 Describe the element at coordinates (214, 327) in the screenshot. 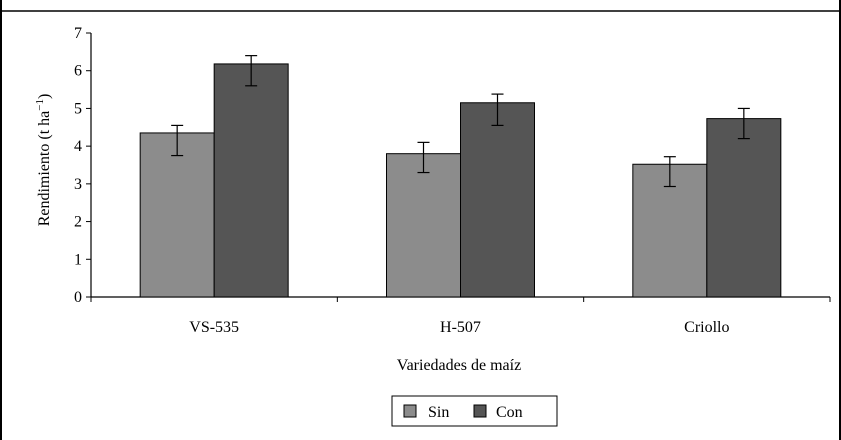

I see `x-tick-label: VS-535` at that location.